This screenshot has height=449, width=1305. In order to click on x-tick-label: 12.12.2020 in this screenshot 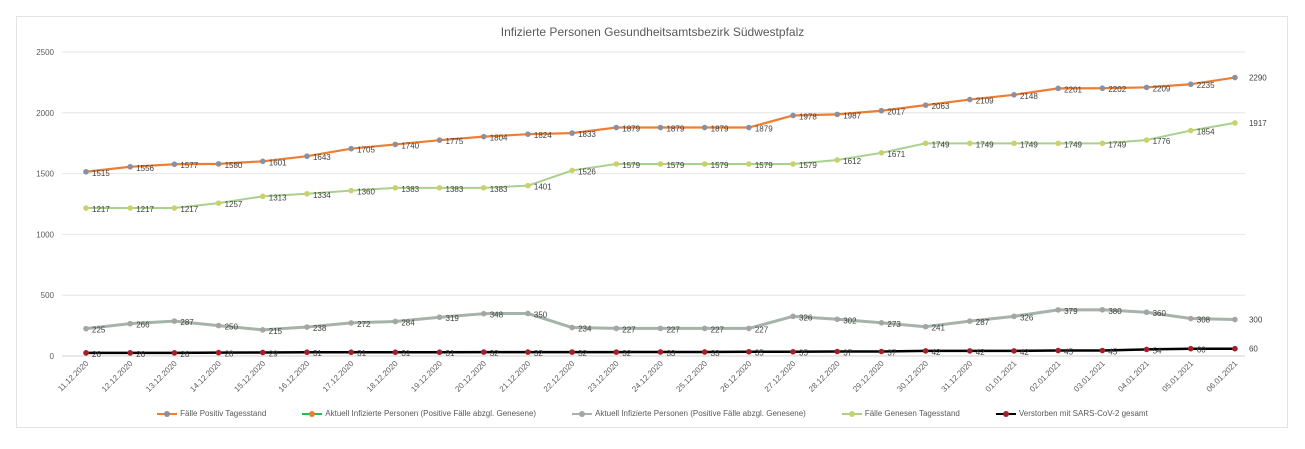, I will do `click(117, 376)`.